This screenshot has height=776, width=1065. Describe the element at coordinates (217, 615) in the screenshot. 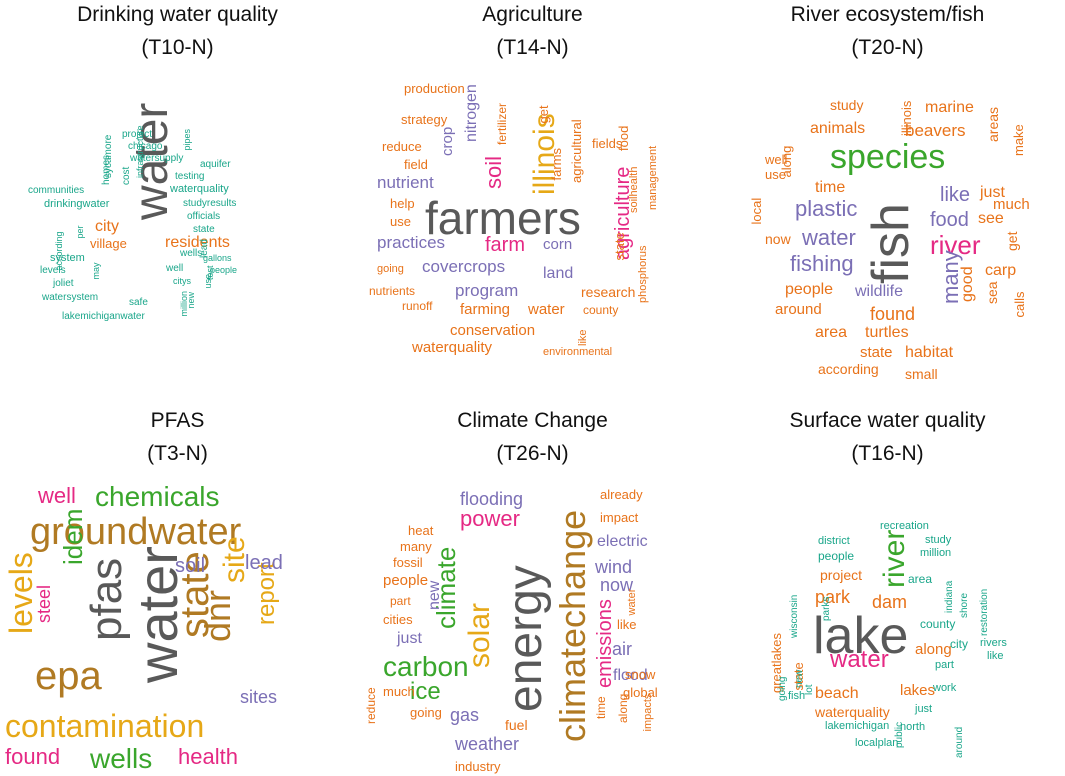

I see `cloud-word: dnr` at that location.